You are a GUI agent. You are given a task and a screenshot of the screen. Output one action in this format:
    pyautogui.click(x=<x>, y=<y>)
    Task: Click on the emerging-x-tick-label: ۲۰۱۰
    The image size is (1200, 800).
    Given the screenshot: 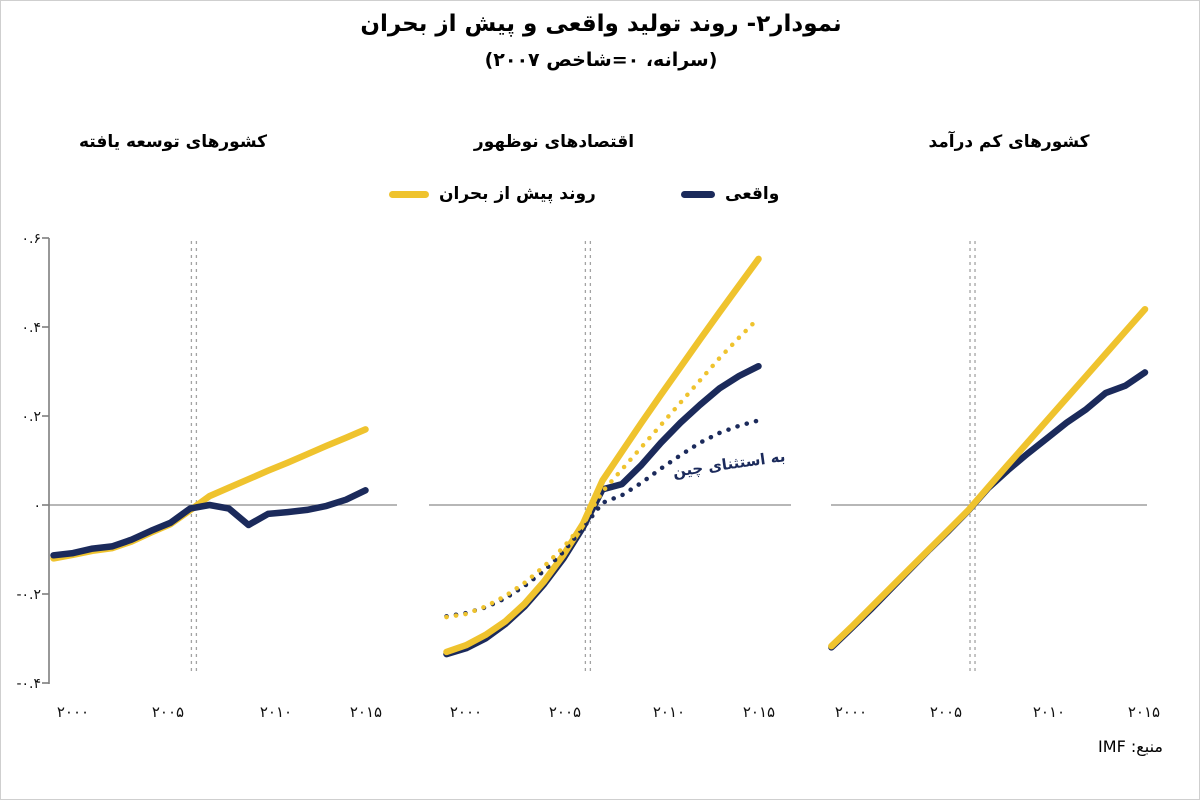 What is the action you would take?
    pyautogui.click(x=669, y=712)
    